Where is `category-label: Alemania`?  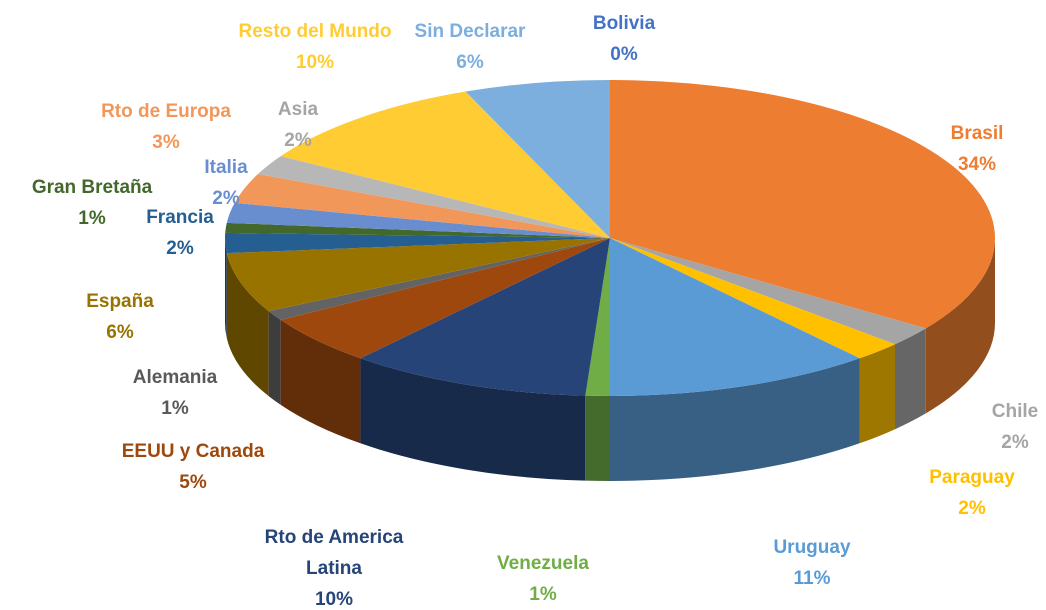 category-label: Alemania is located at coordinates (175, 377).